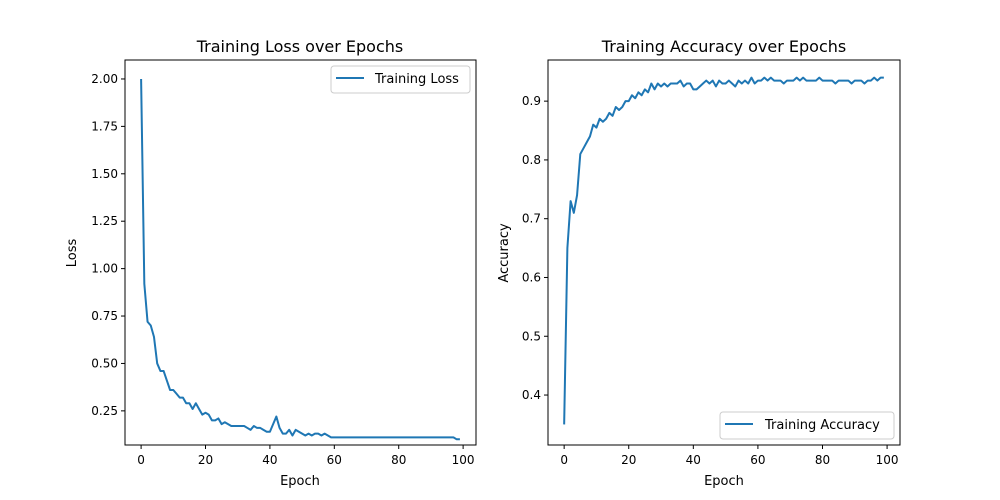 The height and width of the screenshot is (500, 1000). I want to click on accuracy-y-ticks: 0.4 0.5 0.6 0.7 0.8 0.9, so click(535, 248).